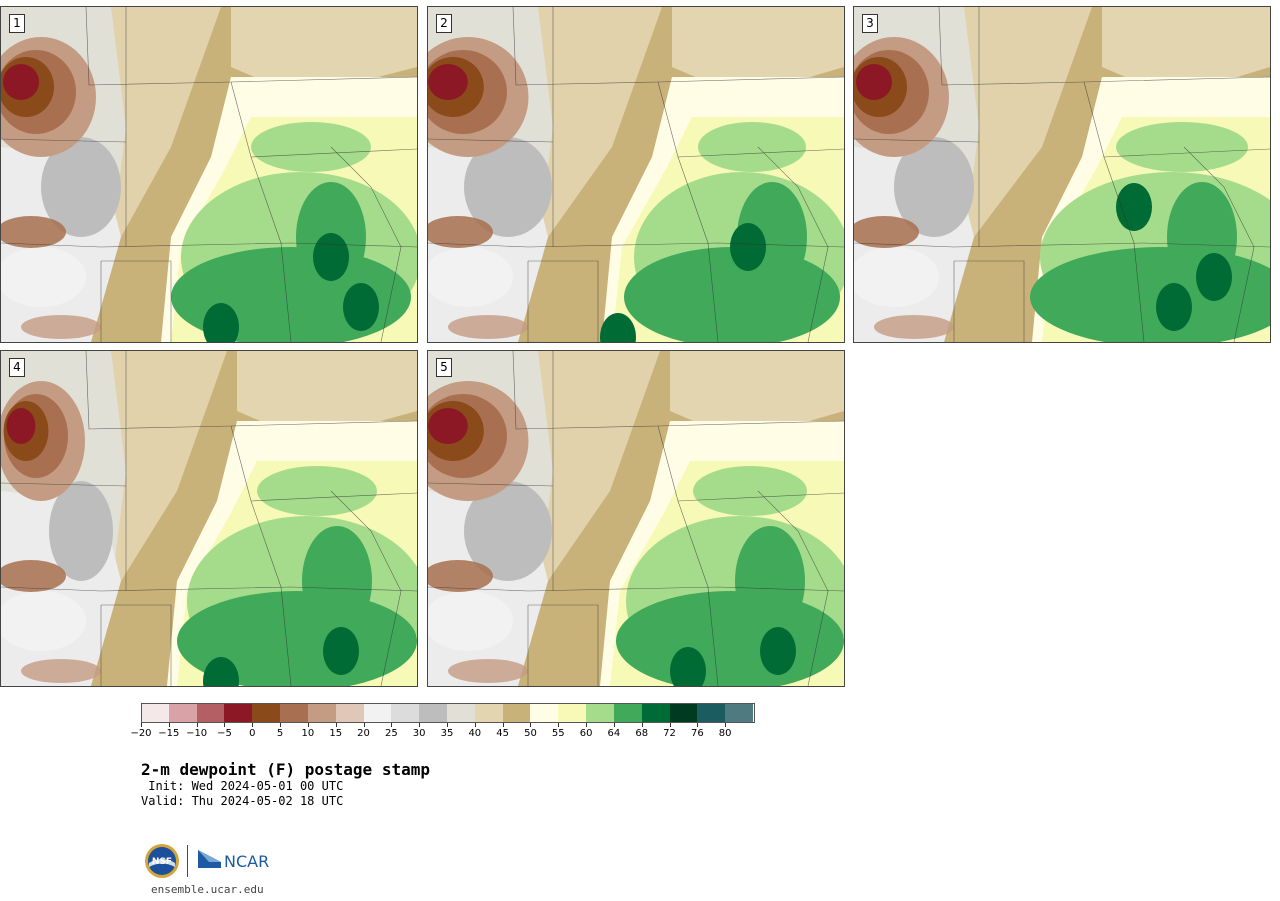 The width and height of the screenshot is (1280, 901). What do you see at coordinates (141, 733) in the screenshot?
I see `colorbar-tick-label: −20` at bounding box center [141, 733].